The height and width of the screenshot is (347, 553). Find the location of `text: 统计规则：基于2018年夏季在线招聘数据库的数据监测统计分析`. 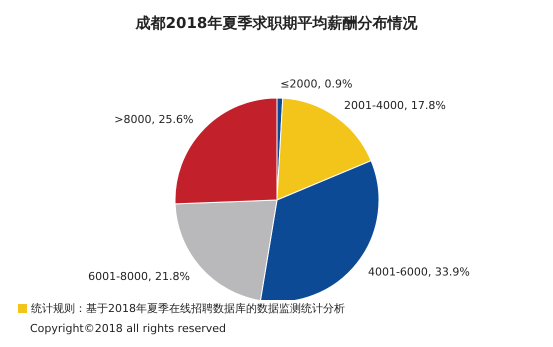

text: 统计规则：基于2018年夏季在线招聘数据库的数据监测统计分析 is located at coordinates (188, 308).